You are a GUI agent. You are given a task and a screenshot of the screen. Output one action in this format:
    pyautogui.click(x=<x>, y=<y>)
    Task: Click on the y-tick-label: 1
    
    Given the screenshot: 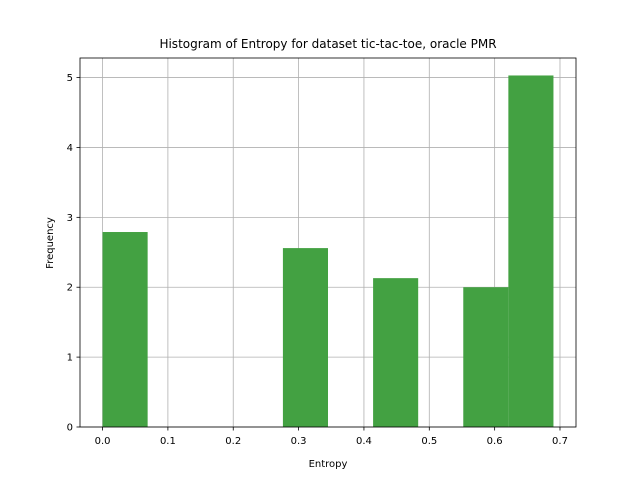 What is the action you would take?
    pyautogui.click(x=70, y=358)
    